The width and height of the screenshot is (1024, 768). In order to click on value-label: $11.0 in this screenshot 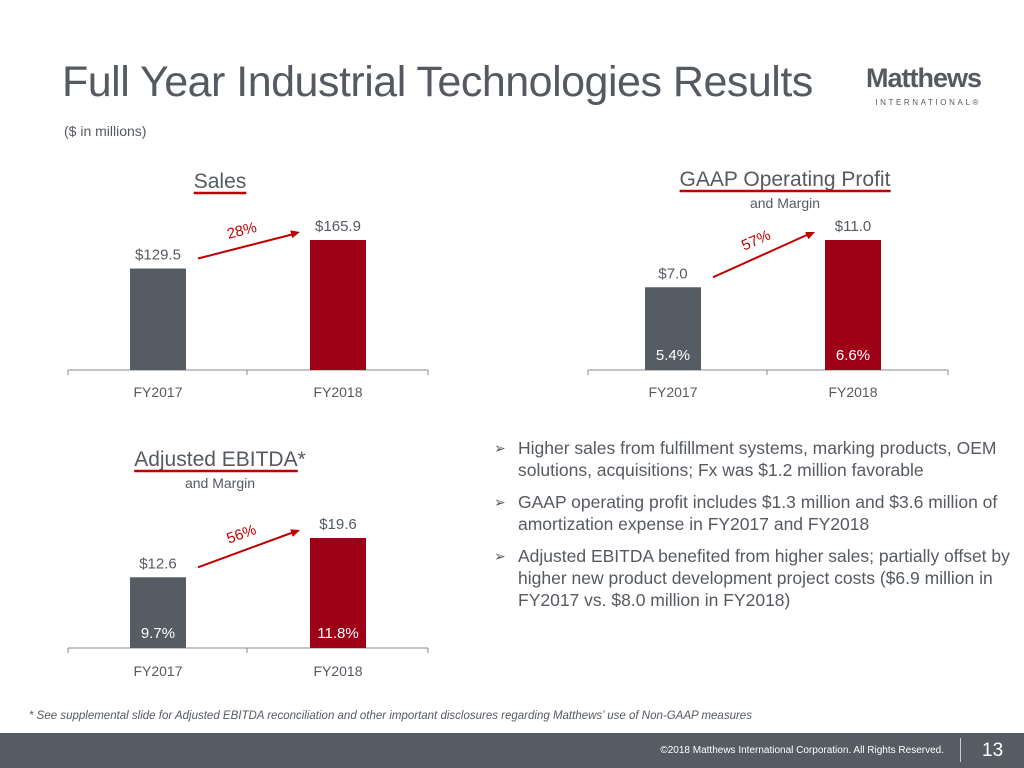, I will do `click(853, 226)`.